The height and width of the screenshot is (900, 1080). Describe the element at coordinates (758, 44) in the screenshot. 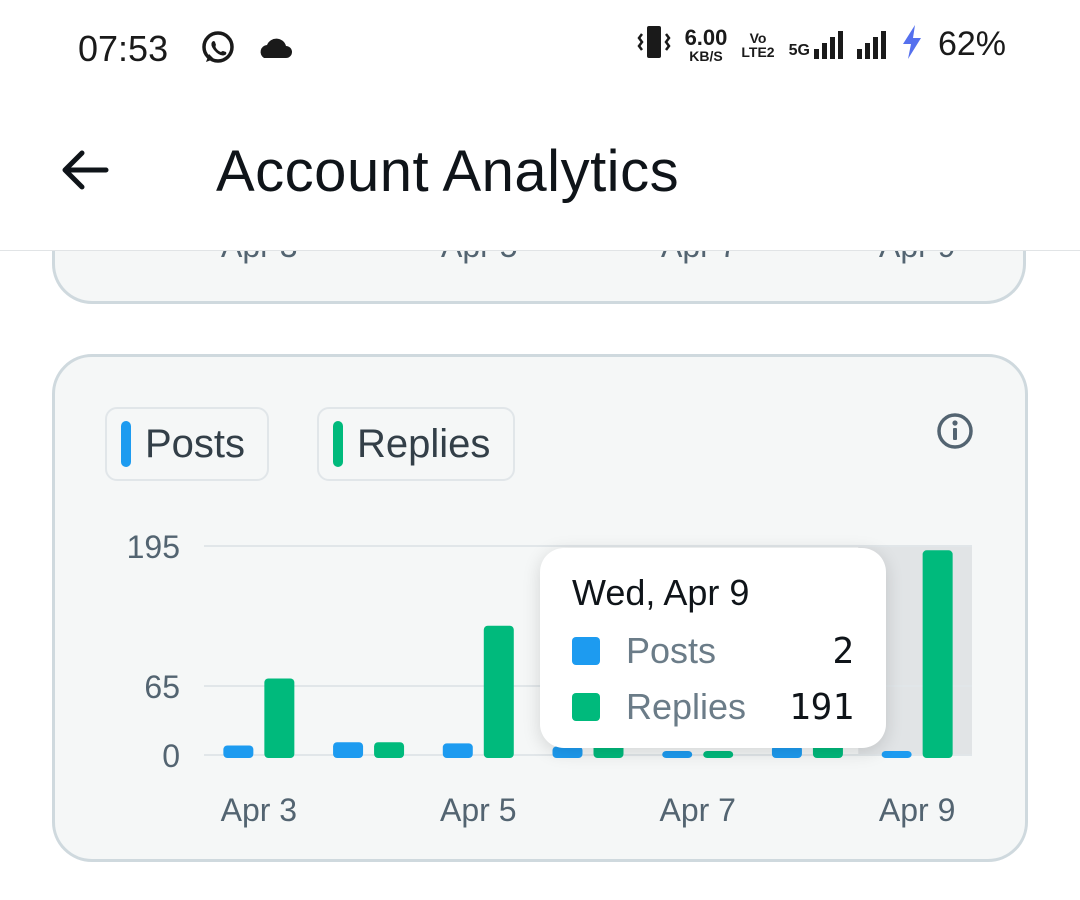

I see `volte-indicator: Vo LTE2` at that location.